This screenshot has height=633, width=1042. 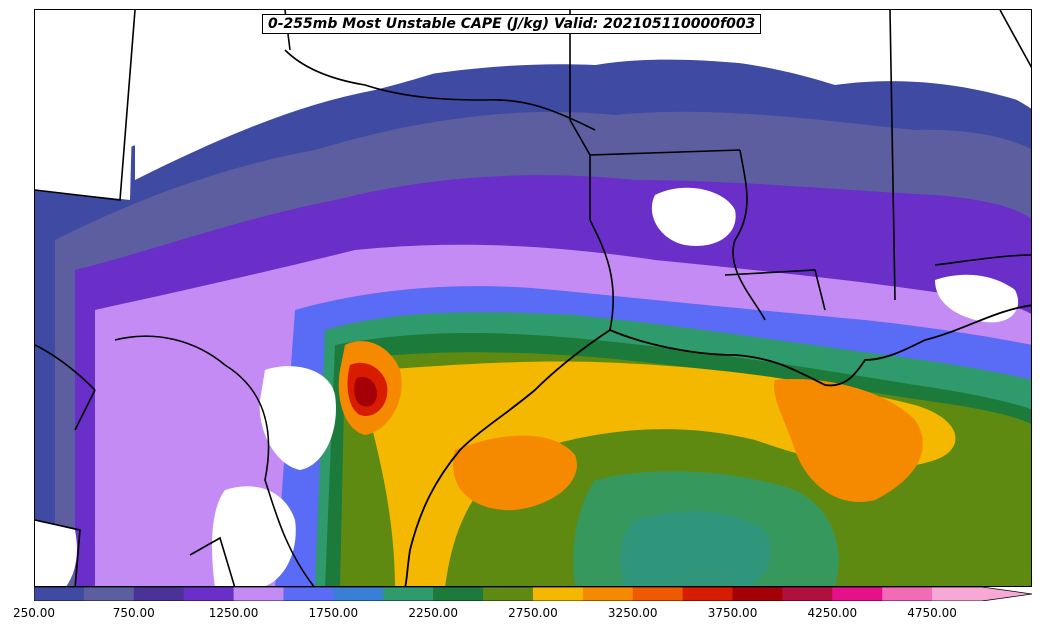 What do you see at coordinates (820, 345) in the screenshot?
I see `gulf-coast-la-ms` at bounding box center [820, 345].